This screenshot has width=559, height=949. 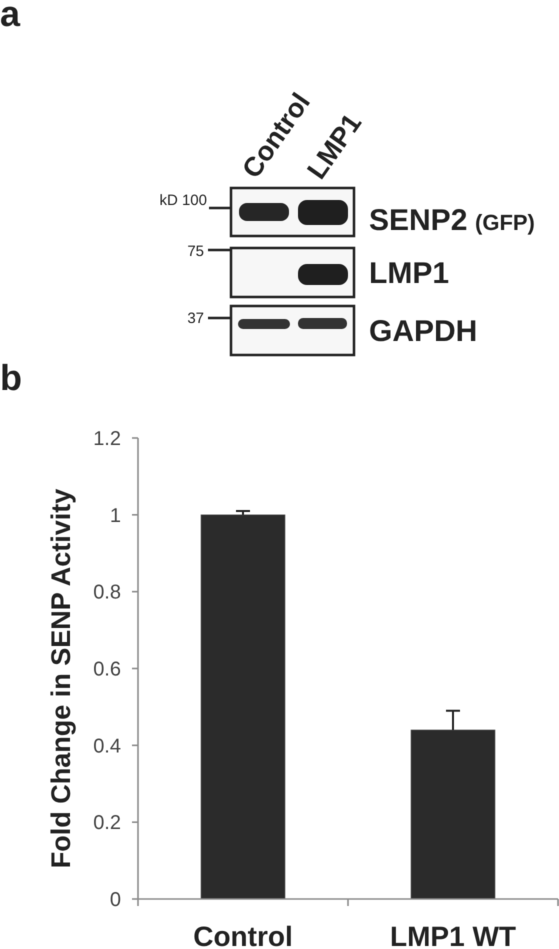 What do you see at coordinates (61, 678) in the screenshot?
I see `y-axis-title: Fold Change in SENP Activity` at bounding box center [61, 678].